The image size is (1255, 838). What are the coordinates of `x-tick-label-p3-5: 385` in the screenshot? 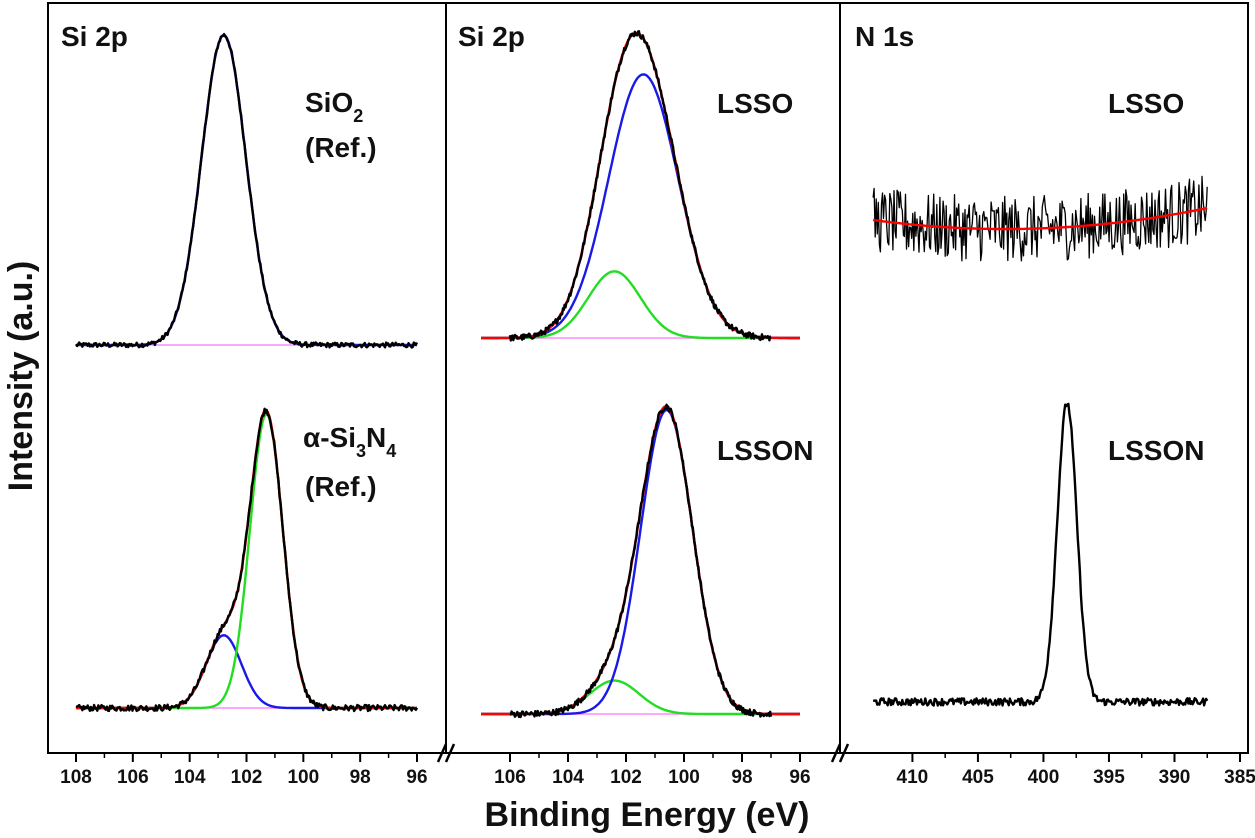 It's located at (1239, 777).